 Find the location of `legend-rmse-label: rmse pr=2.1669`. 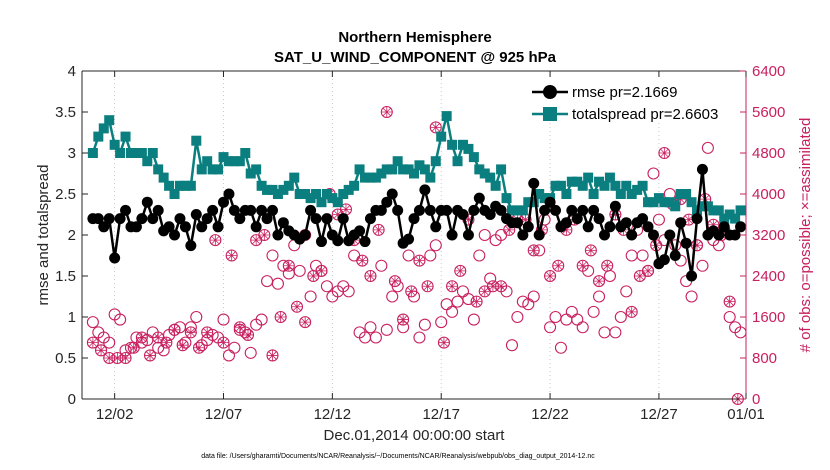

legend-rmse-label: rmse pr=2.1669 is located at coordinates (624, 92).